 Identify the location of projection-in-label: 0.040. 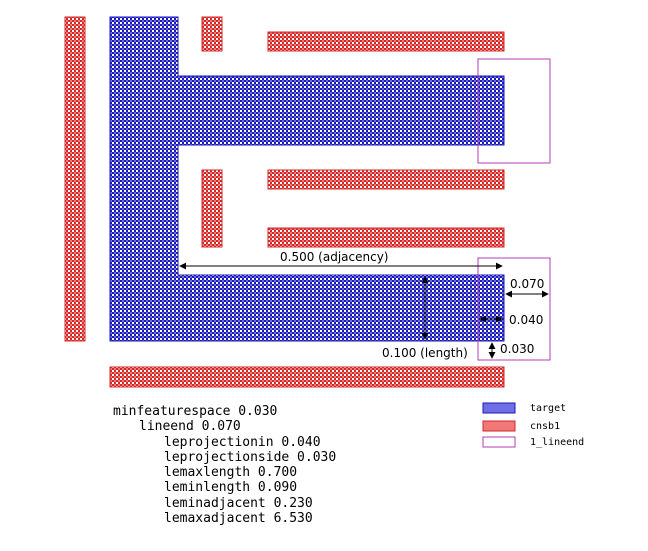
(526, 320).